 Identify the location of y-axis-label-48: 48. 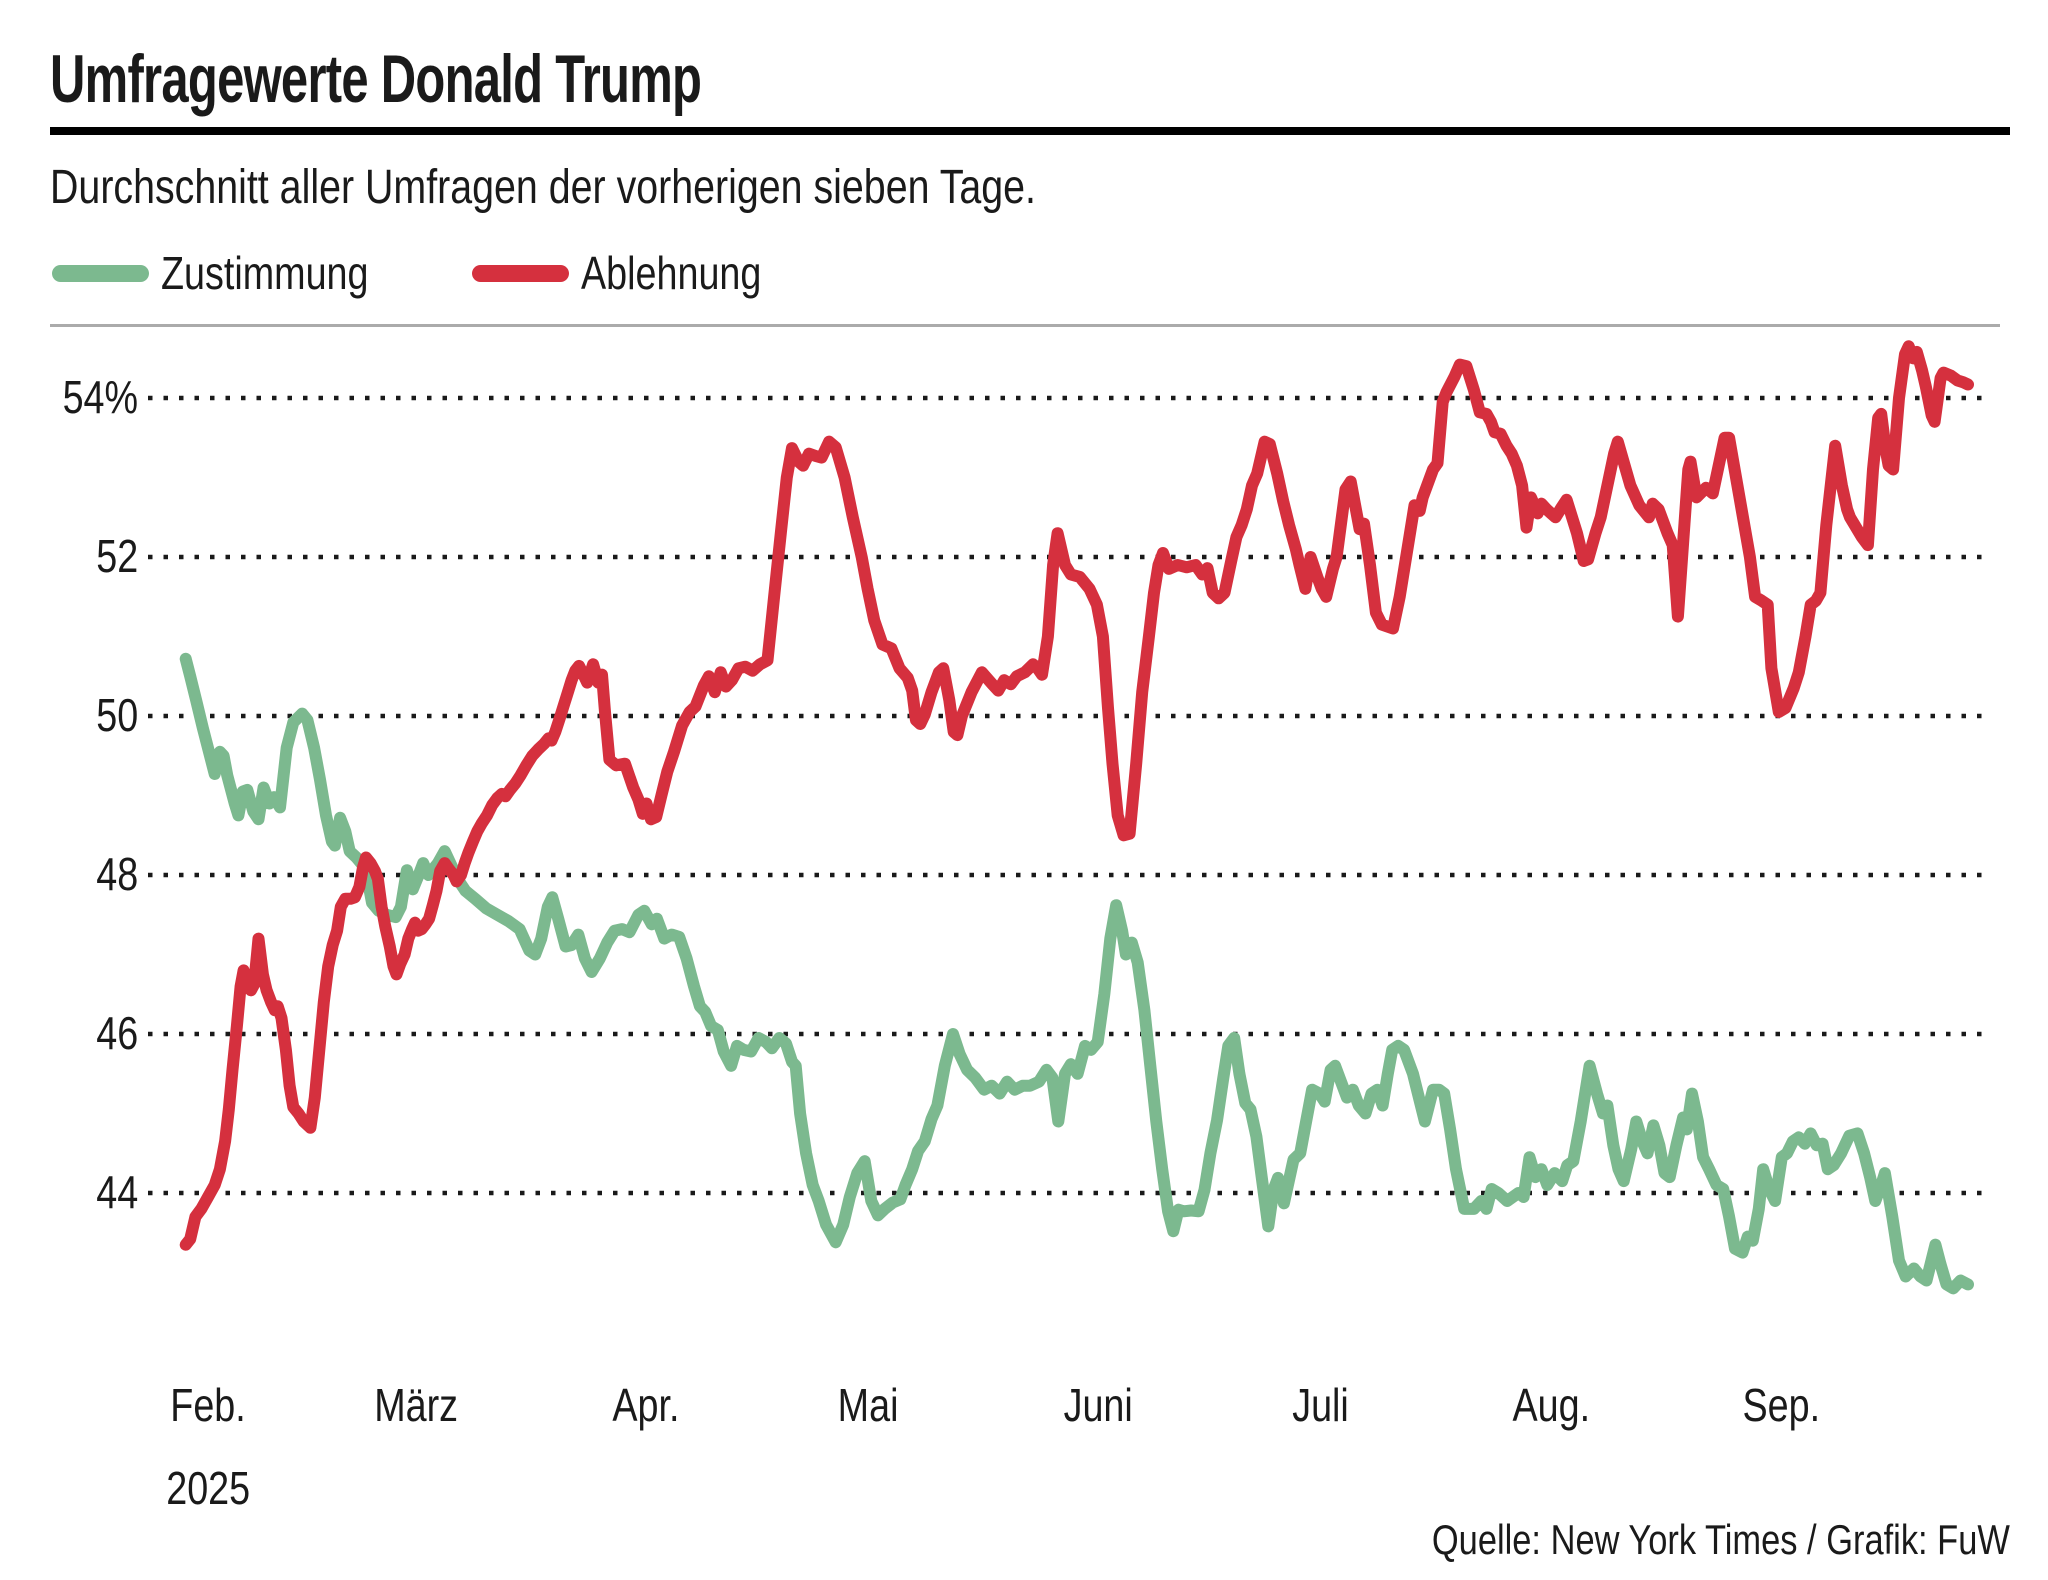
(117, 874).